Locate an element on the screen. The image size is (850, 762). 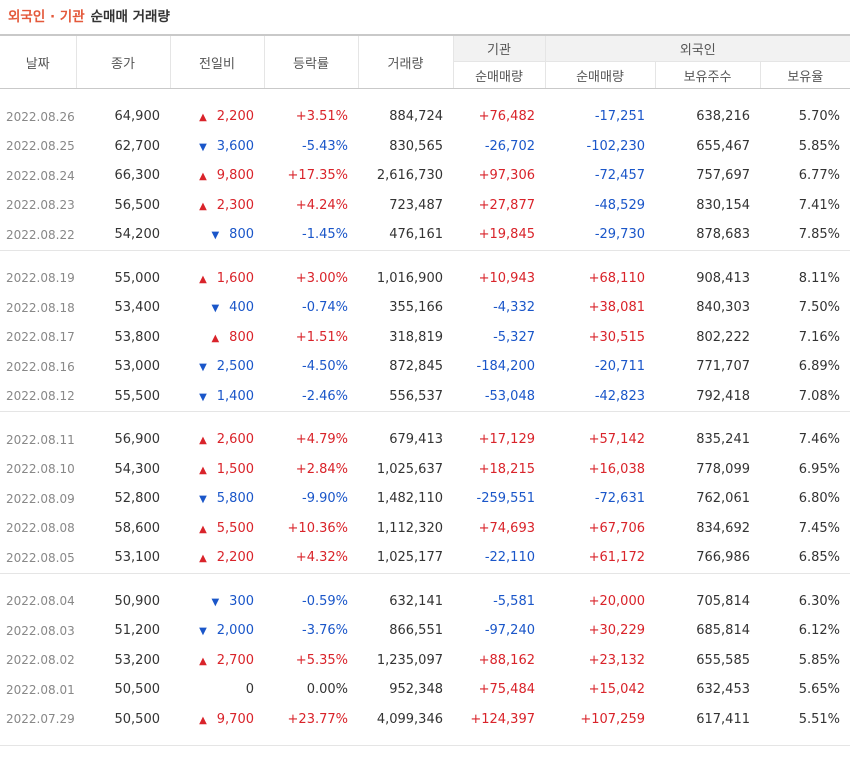
cell-change: ▼ 800 is located at coordinates (217, 235).